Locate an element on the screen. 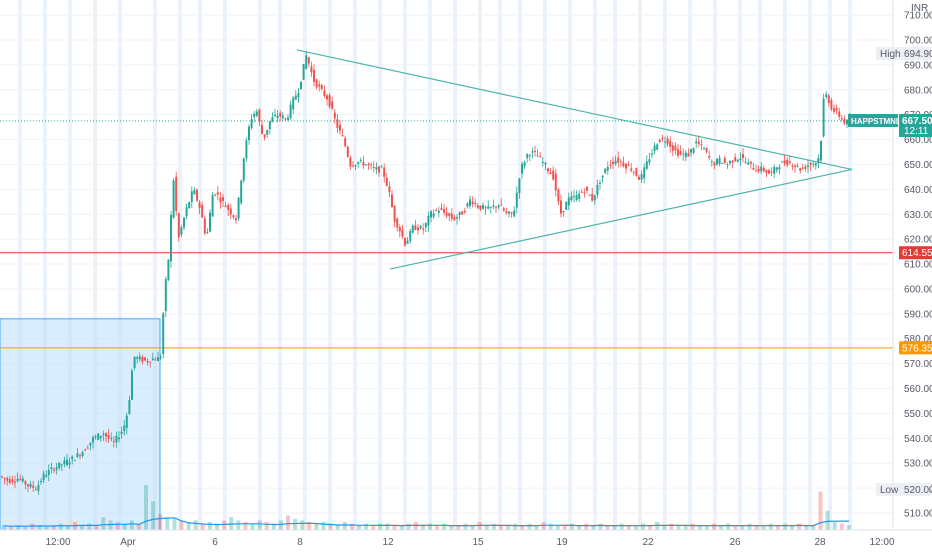  time-axis is located at coordinates (466, 540).